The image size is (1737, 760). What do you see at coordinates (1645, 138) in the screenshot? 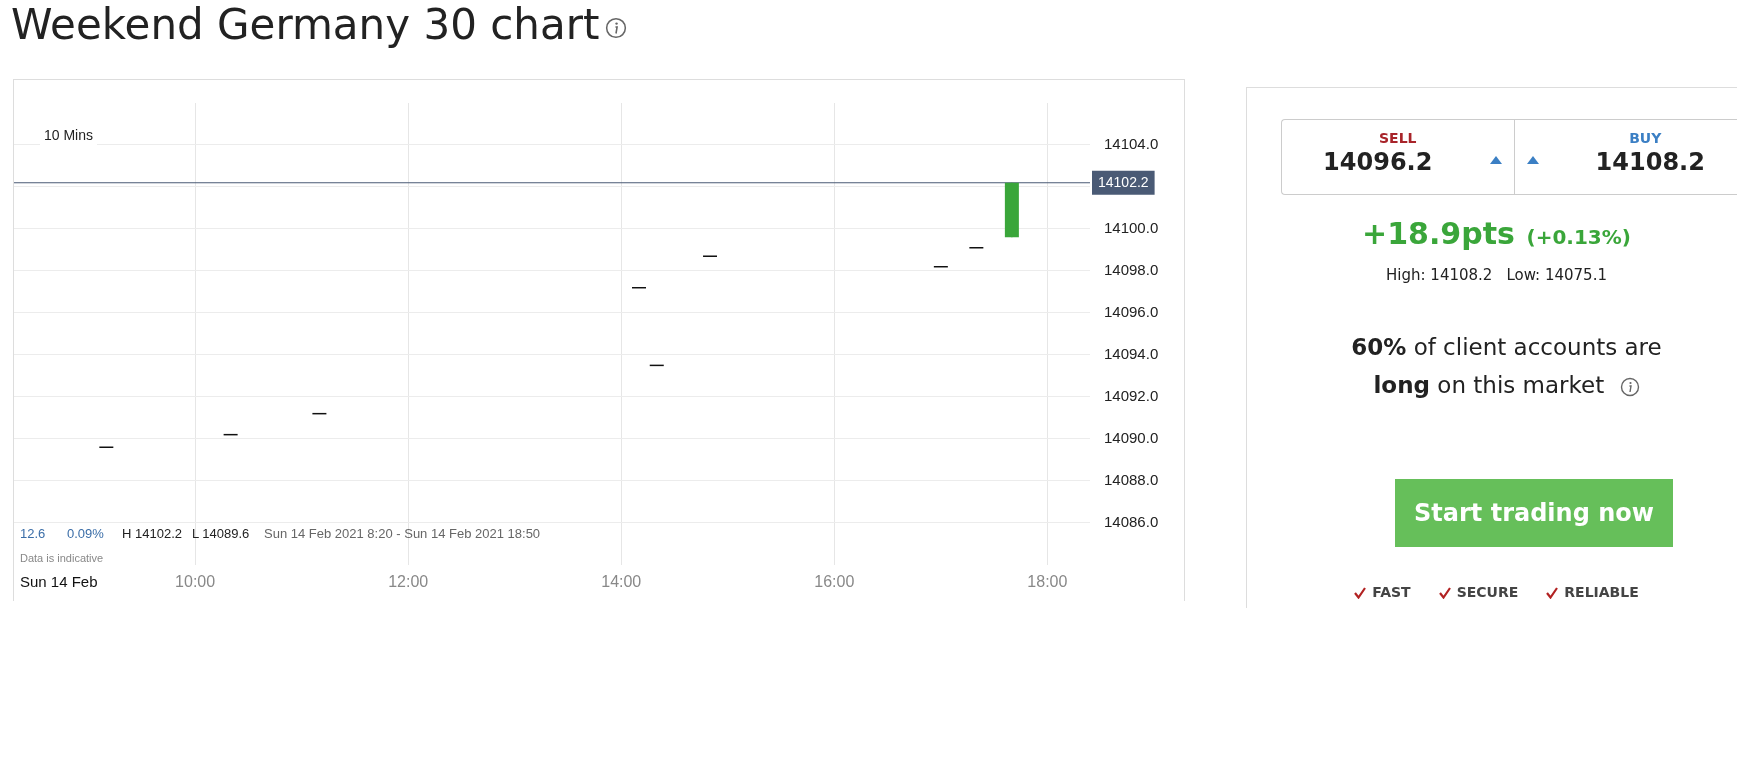
I see `text: BUY` at bounding box center [1645, 138].